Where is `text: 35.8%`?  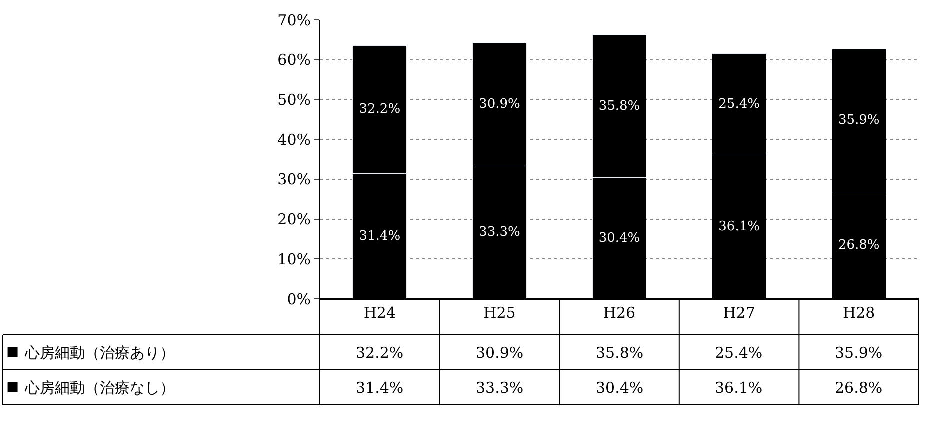
text: 35.8% is located at coordinates (619, 106).